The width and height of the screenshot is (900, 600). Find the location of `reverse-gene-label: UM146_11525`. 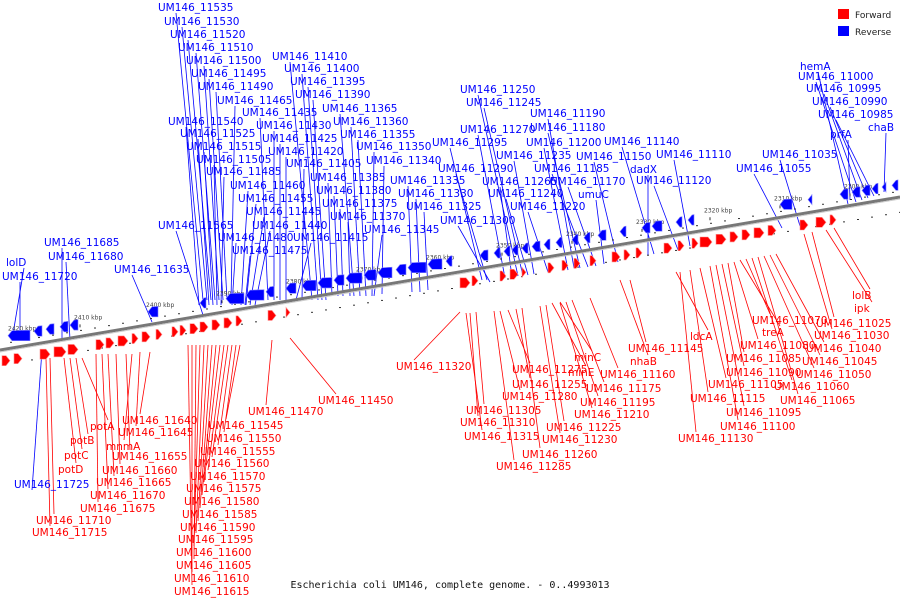

reverse-gene-label: UM146_11525 is located at coordinates (217, 134).